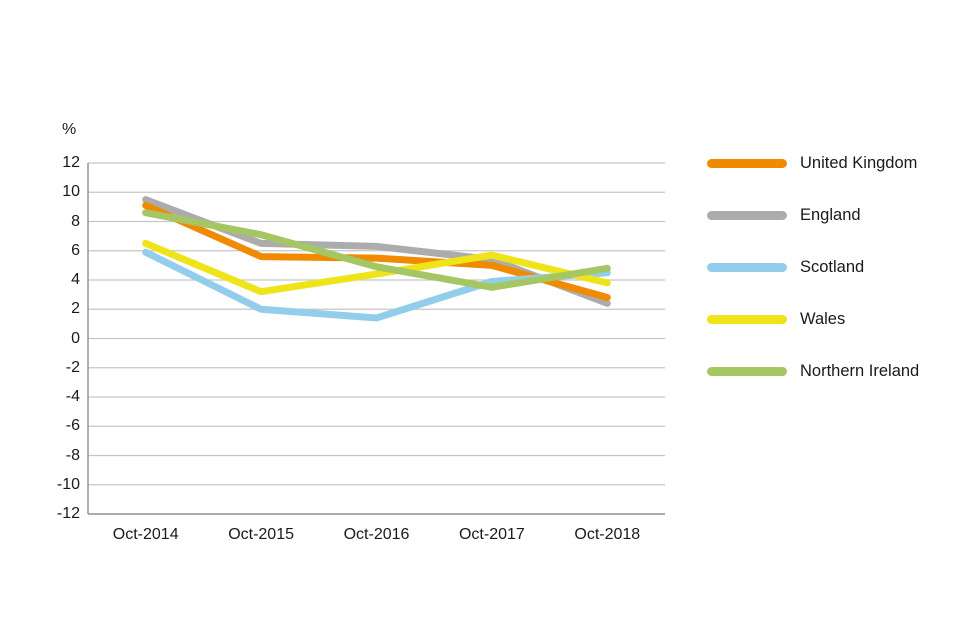 Image resolution: width=960 pixels, height=640 pixels. I want to click on legend-item-wales: Wales, so click(813, 319).